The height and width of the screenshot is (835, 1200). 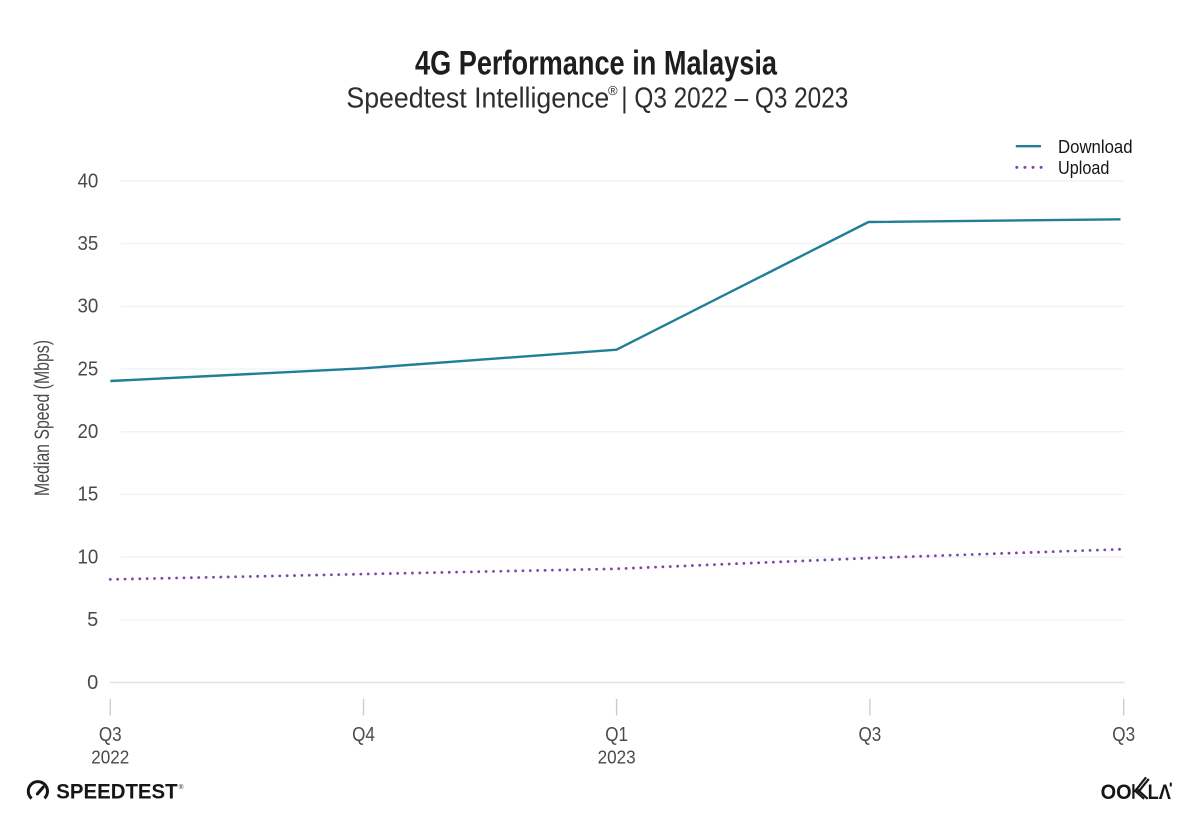 I want to click on svg-text: 30, so click(x=88, y=307).